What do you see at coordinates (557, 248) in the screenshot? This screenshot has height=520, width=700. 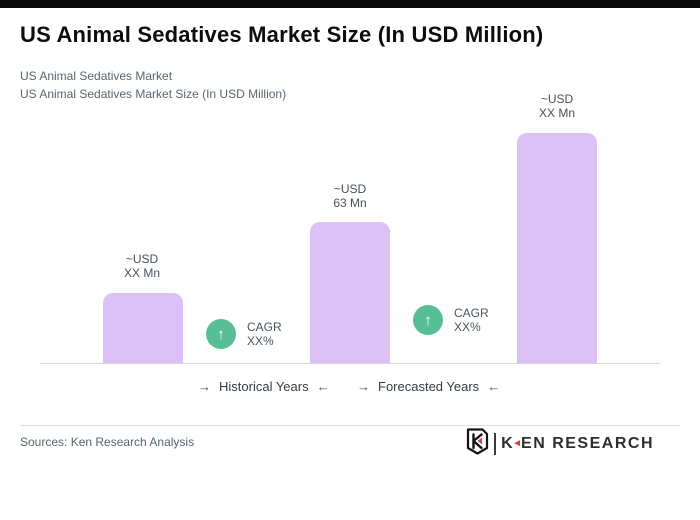 I see `bar-forecast` at bounding box center [557, 248].